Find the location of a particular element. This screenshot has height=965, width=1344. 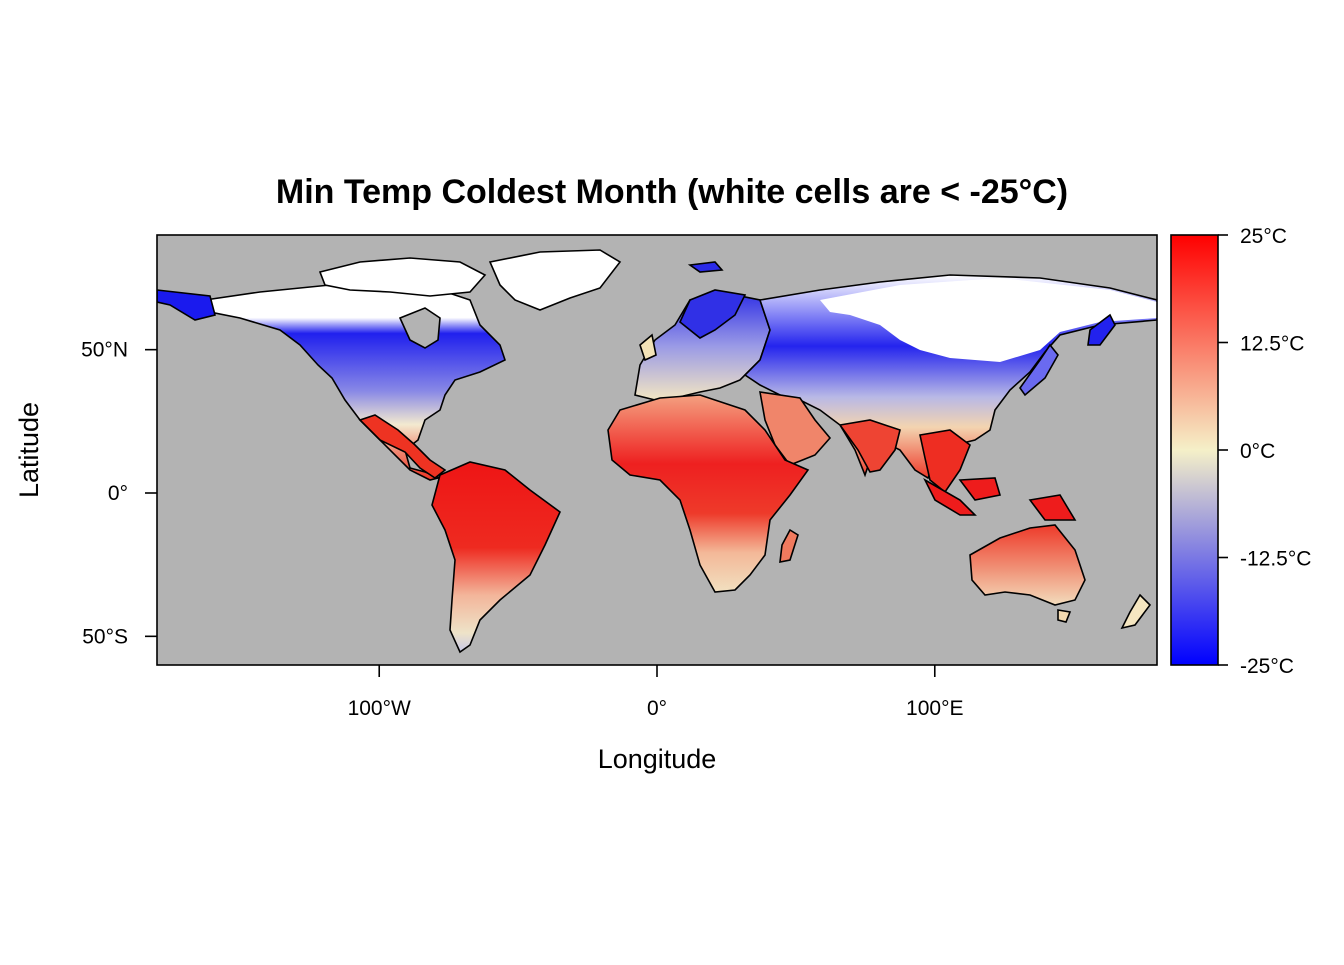

y-axis: 50°N 0° 50°S is located at coordinates (119, 493).